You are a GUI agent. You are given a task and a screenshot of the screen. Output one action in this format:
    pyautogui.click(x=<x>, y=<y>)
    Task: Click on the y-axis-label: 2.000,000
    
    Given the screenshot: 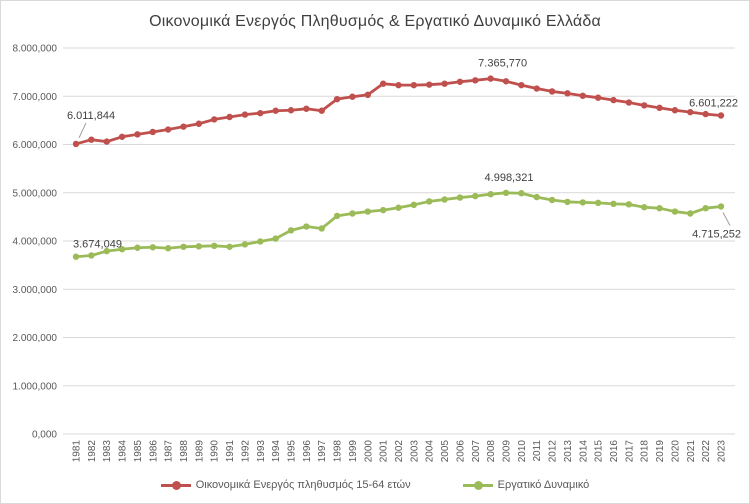 What is the action you would take?
    pyautogui.click(x=35, y=338)
    